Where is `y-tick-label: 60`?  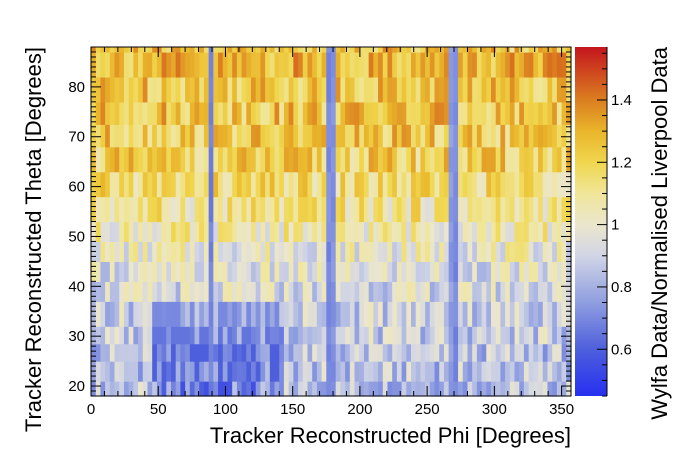 y-tick-label: 60 is located at coordinates (76, 187).